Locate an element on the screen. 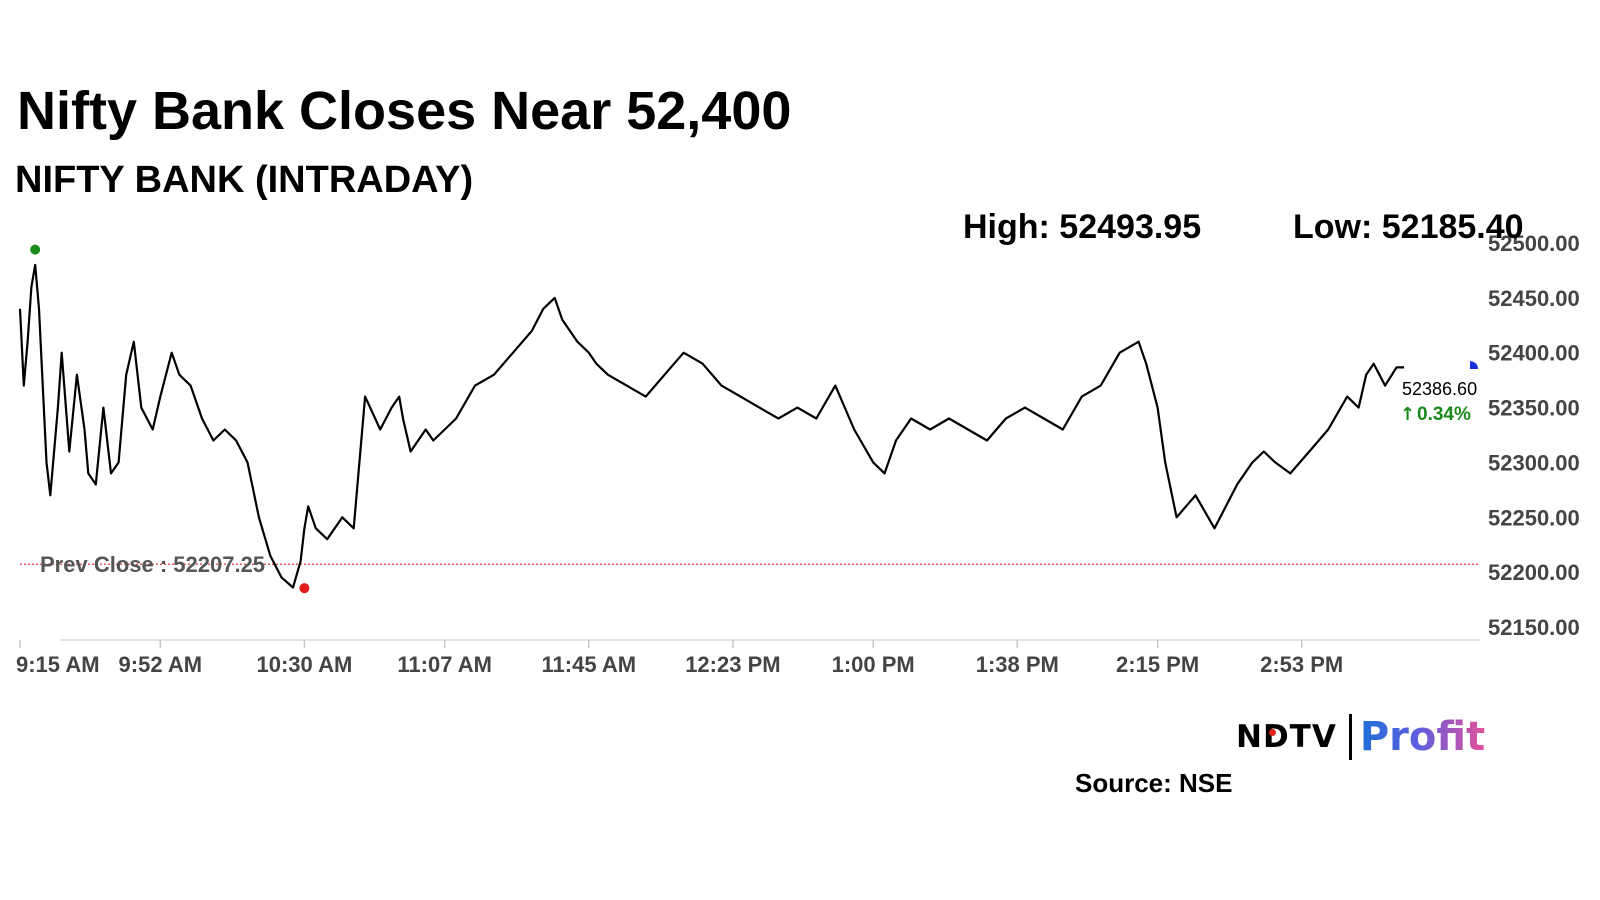  x-tick-label: 10:30 AM is located at coordinates (305, 664).